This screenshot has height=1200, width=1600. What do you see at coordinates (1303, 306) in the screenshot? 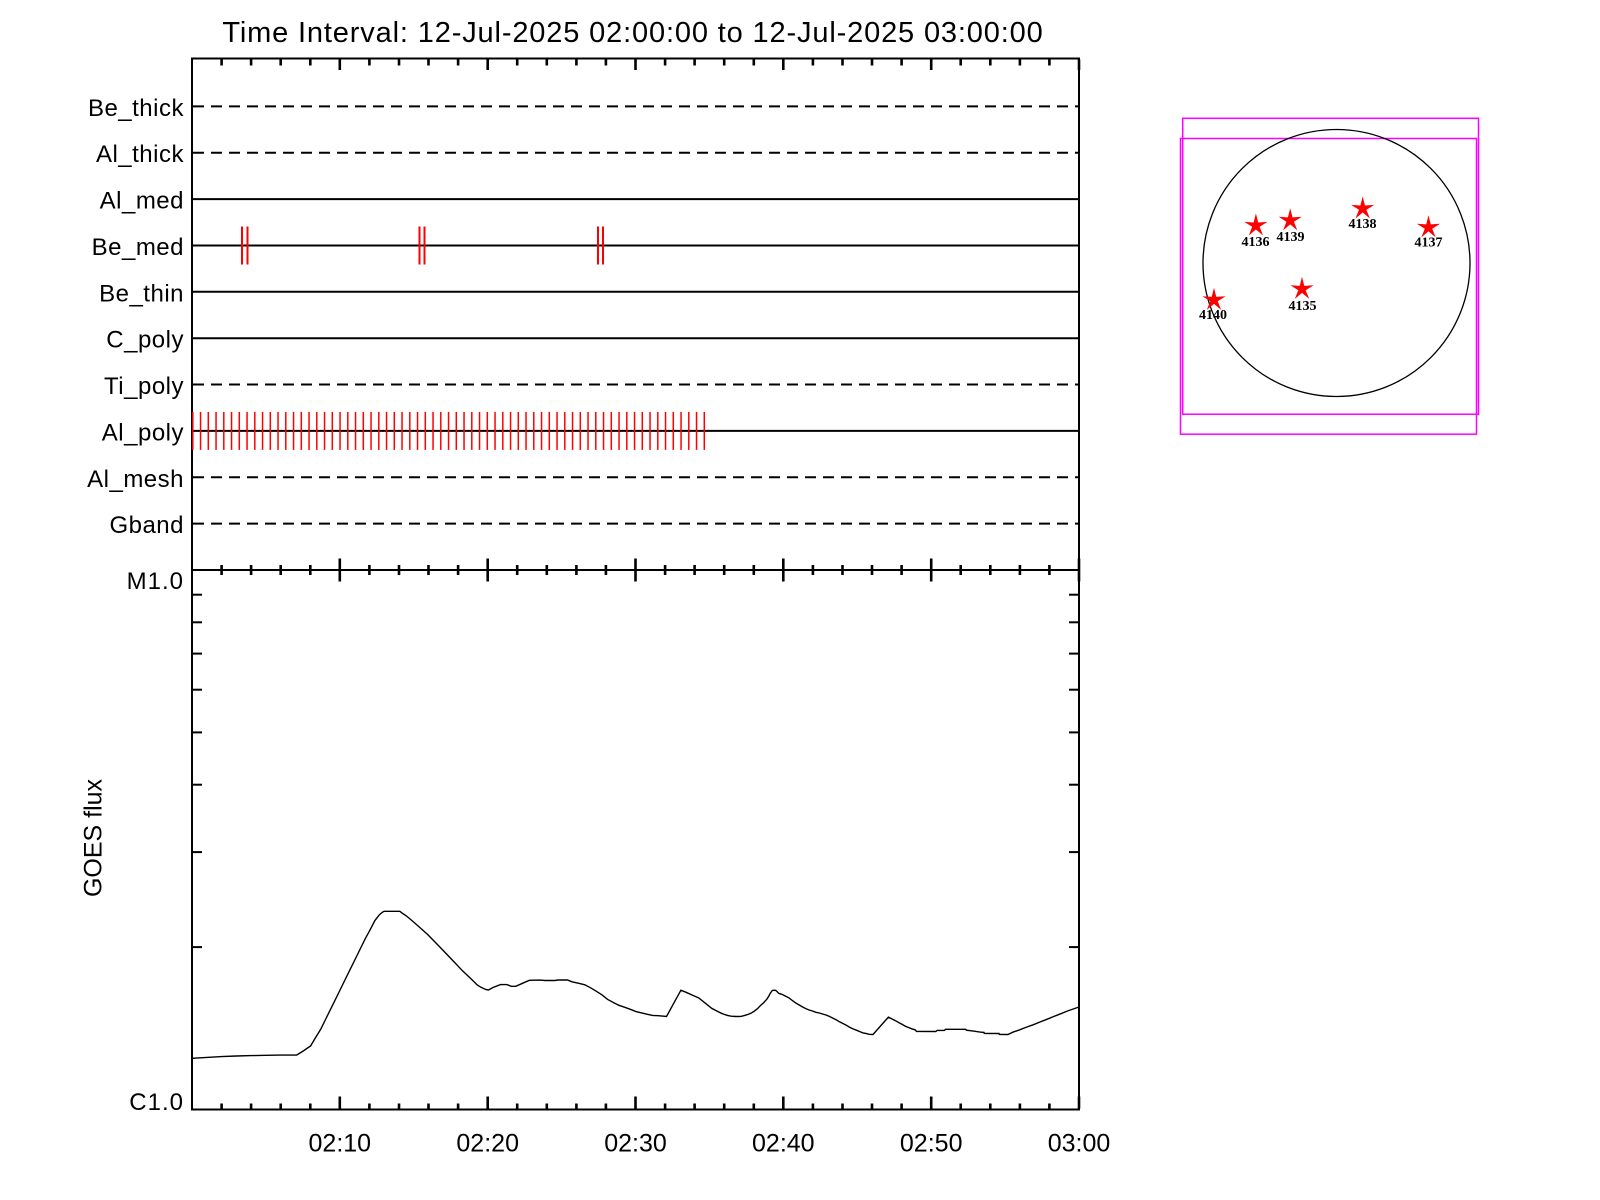
I see `svg-text: 4135` at bounding box center [1303, 306].